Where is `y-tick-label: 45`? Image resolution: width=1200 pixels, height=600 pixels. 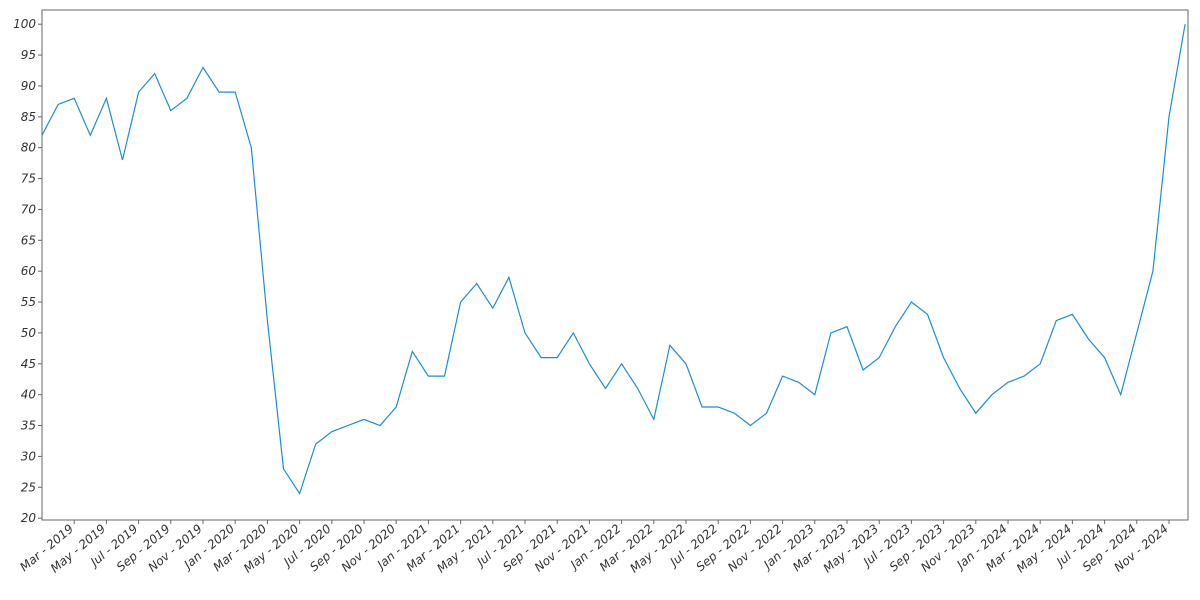 y-tick-label: 45 is located at coordinates (28, 364).